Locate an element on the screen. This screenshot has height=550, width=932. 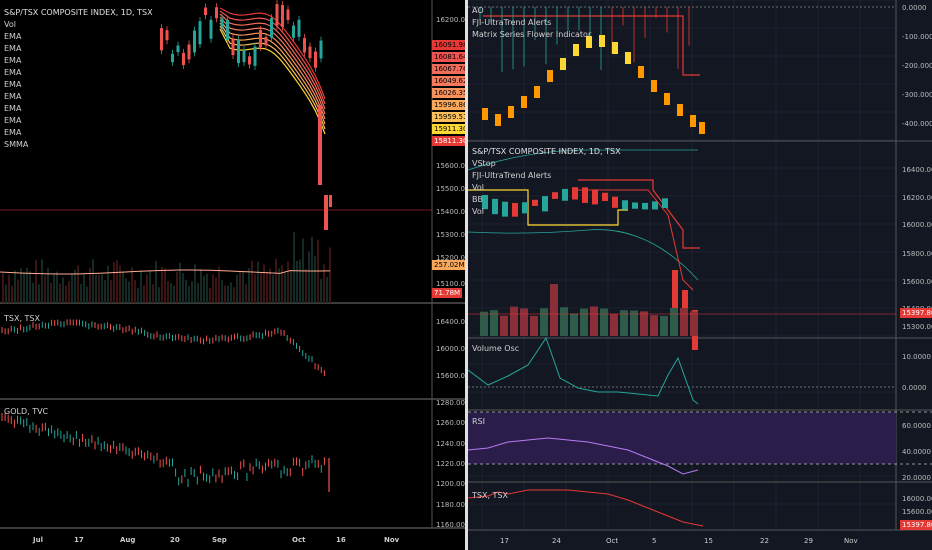
left-x-tick: 16 is located at coordinates (341, 540).